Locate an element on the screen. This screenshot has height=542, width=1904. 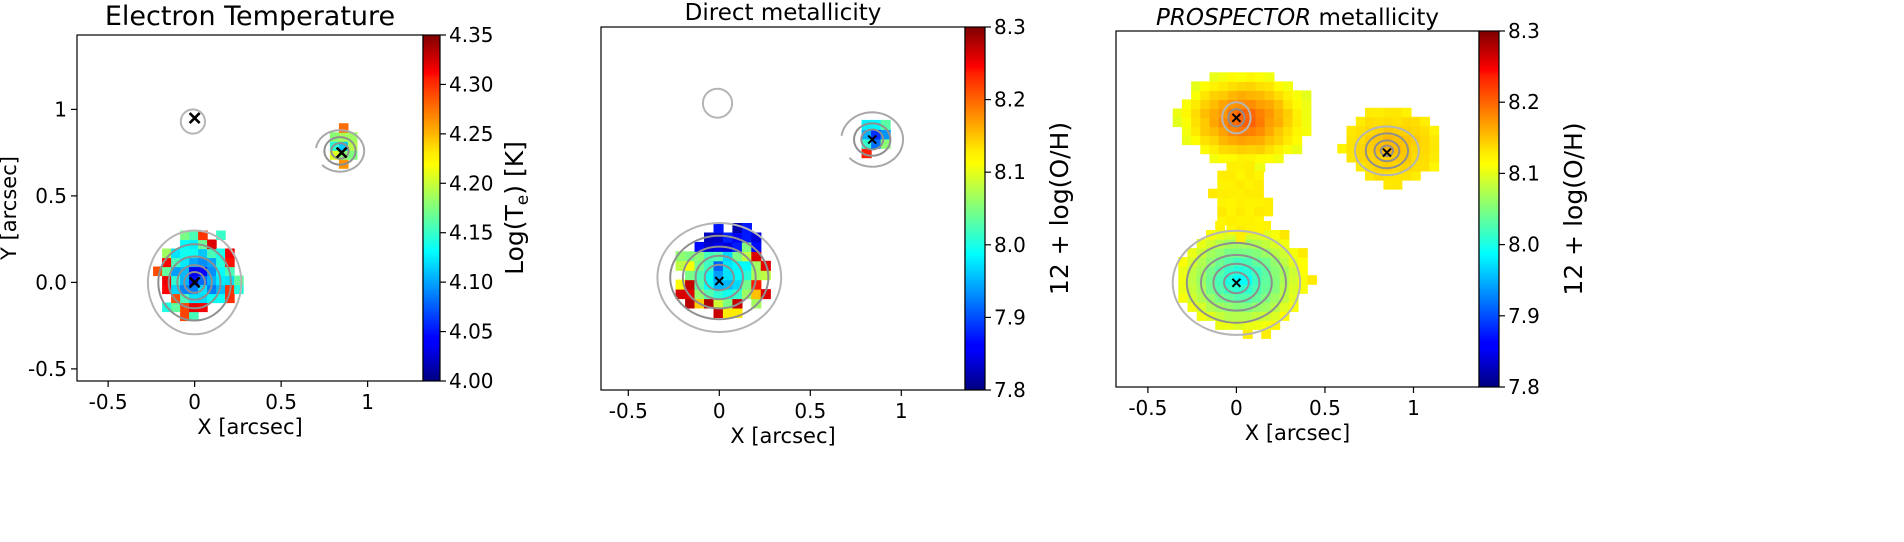
colorbar-label-main: 12 + log(O/H) is located at coordinates (1573, 208).